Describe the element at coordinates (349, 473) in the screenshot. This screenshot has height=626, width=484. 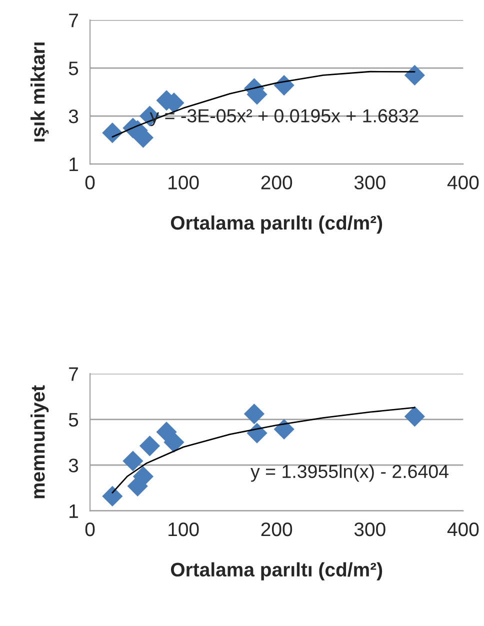
I see `annotation: y = 1.3955ln(x) - 2.6404` at that location.